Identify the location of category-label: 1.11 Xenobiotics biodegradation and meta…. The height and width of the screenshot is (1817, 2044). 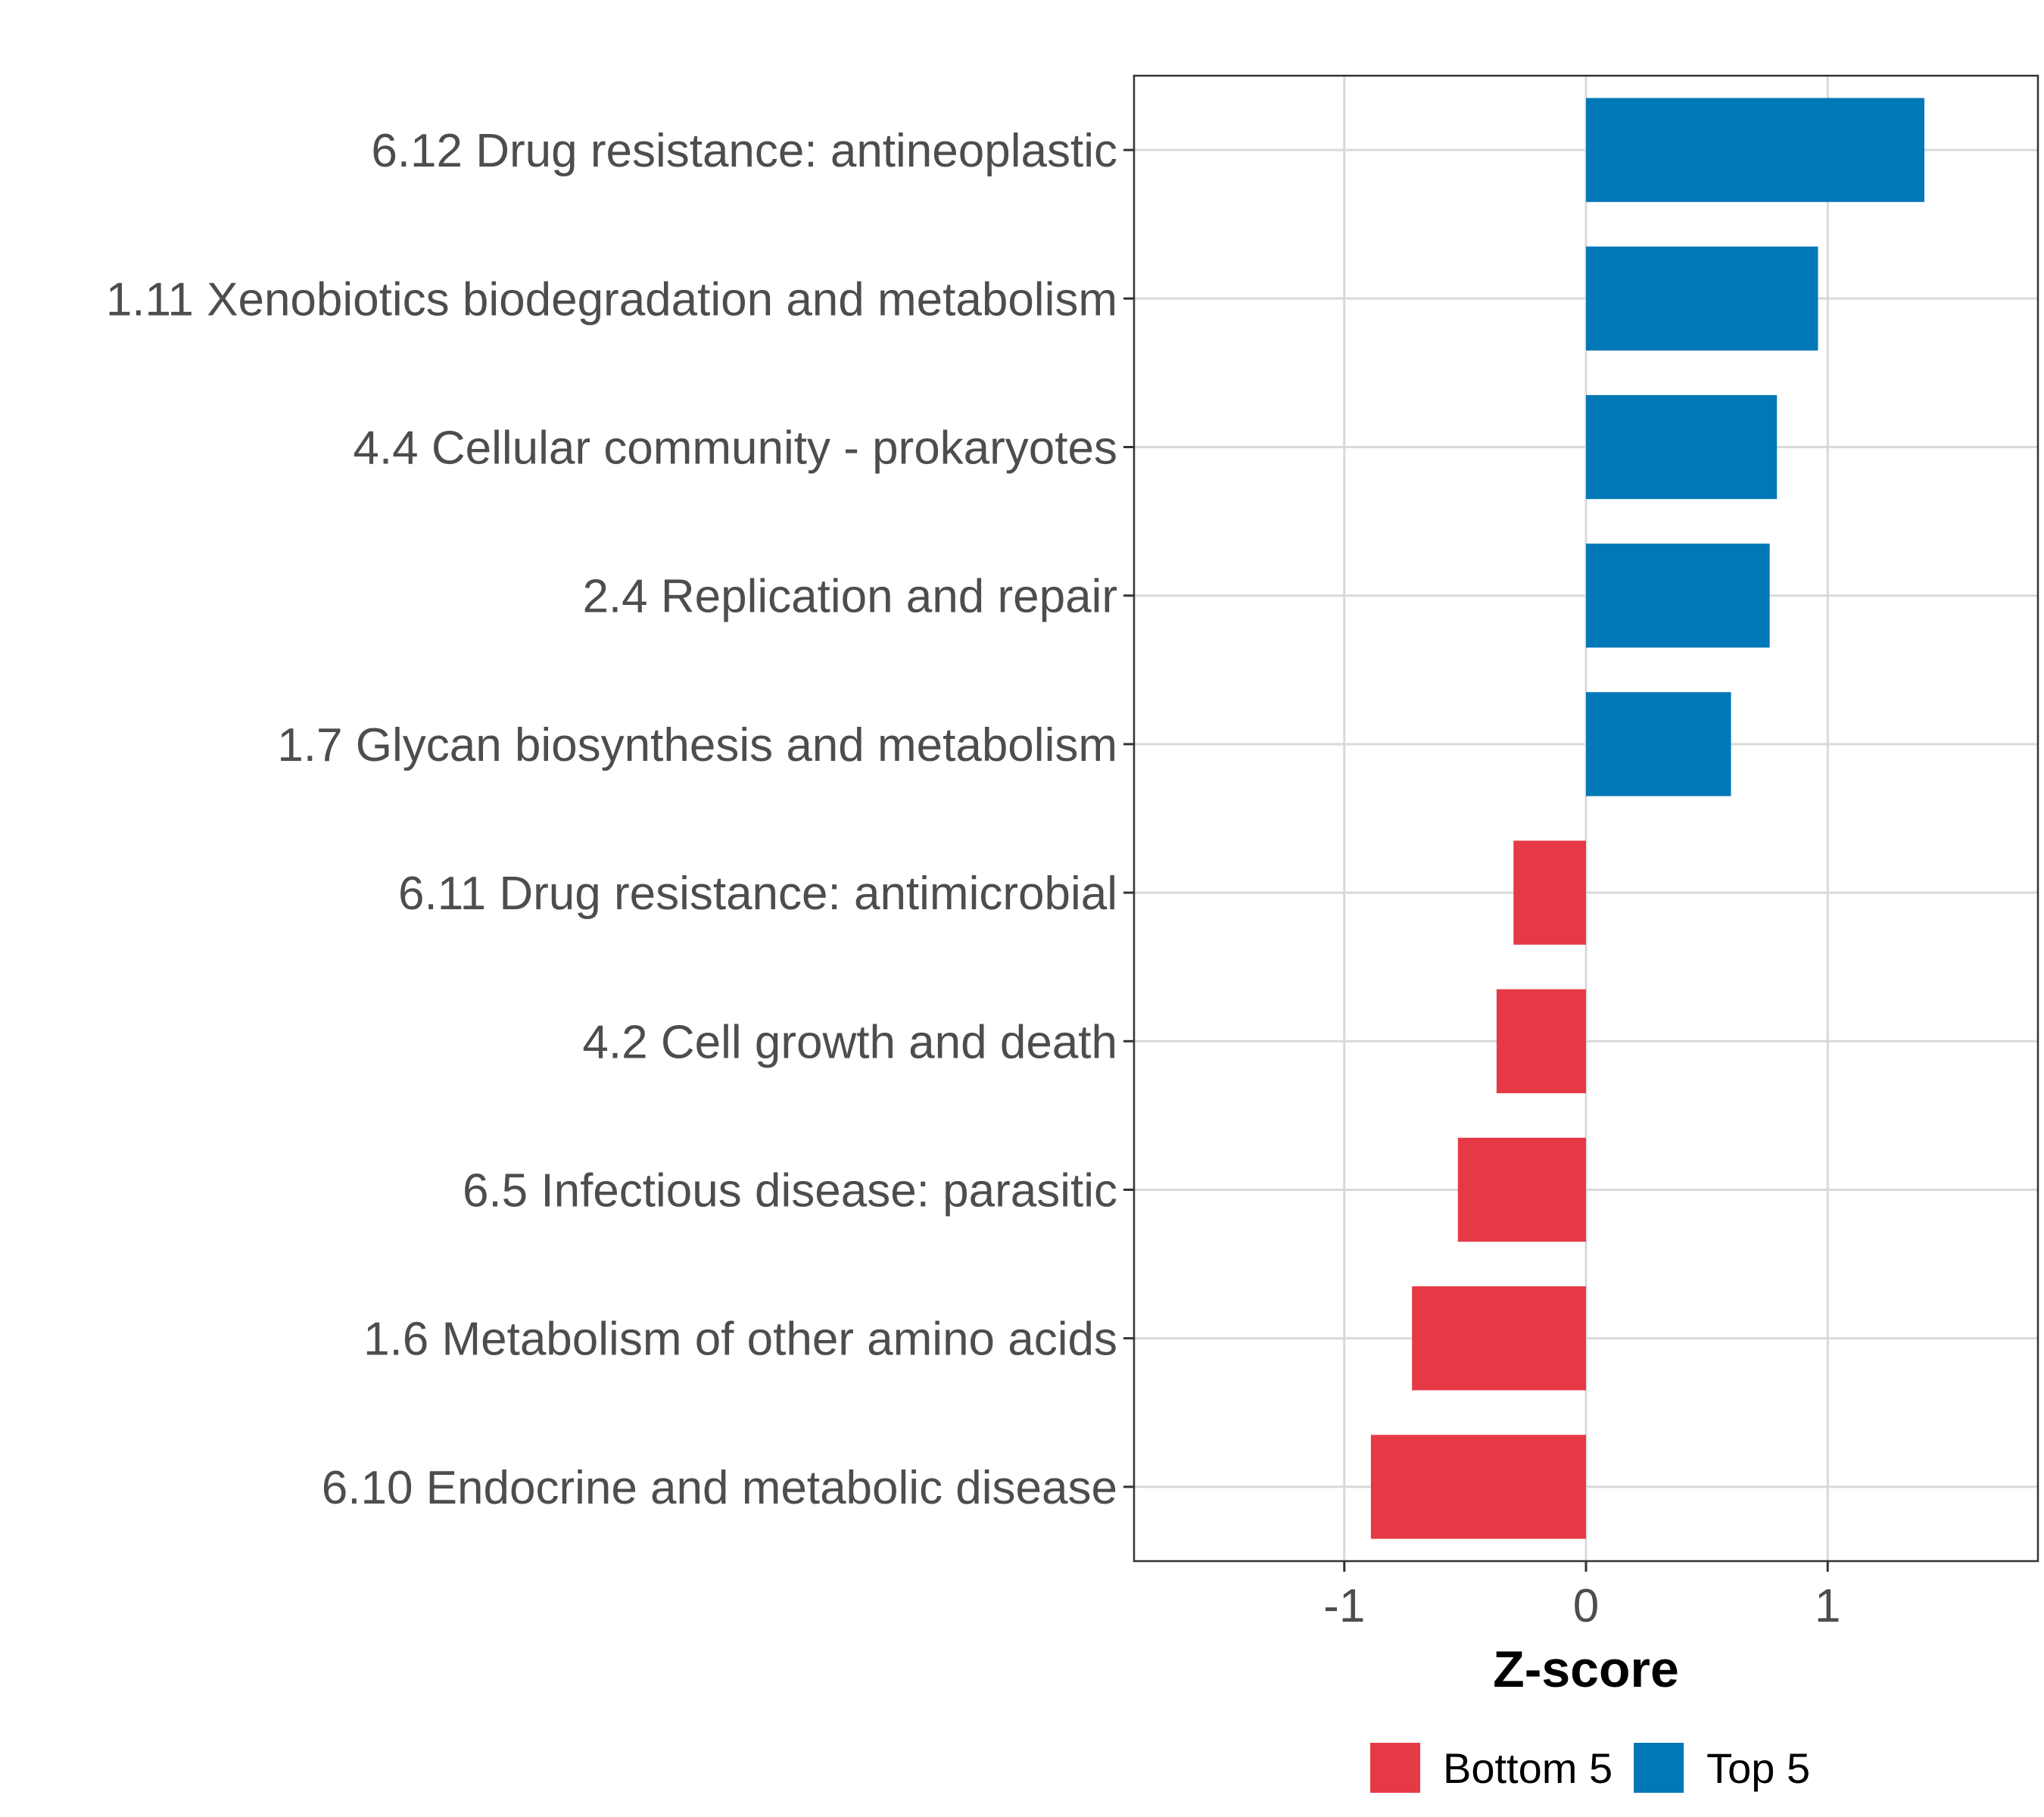
(611, 299).